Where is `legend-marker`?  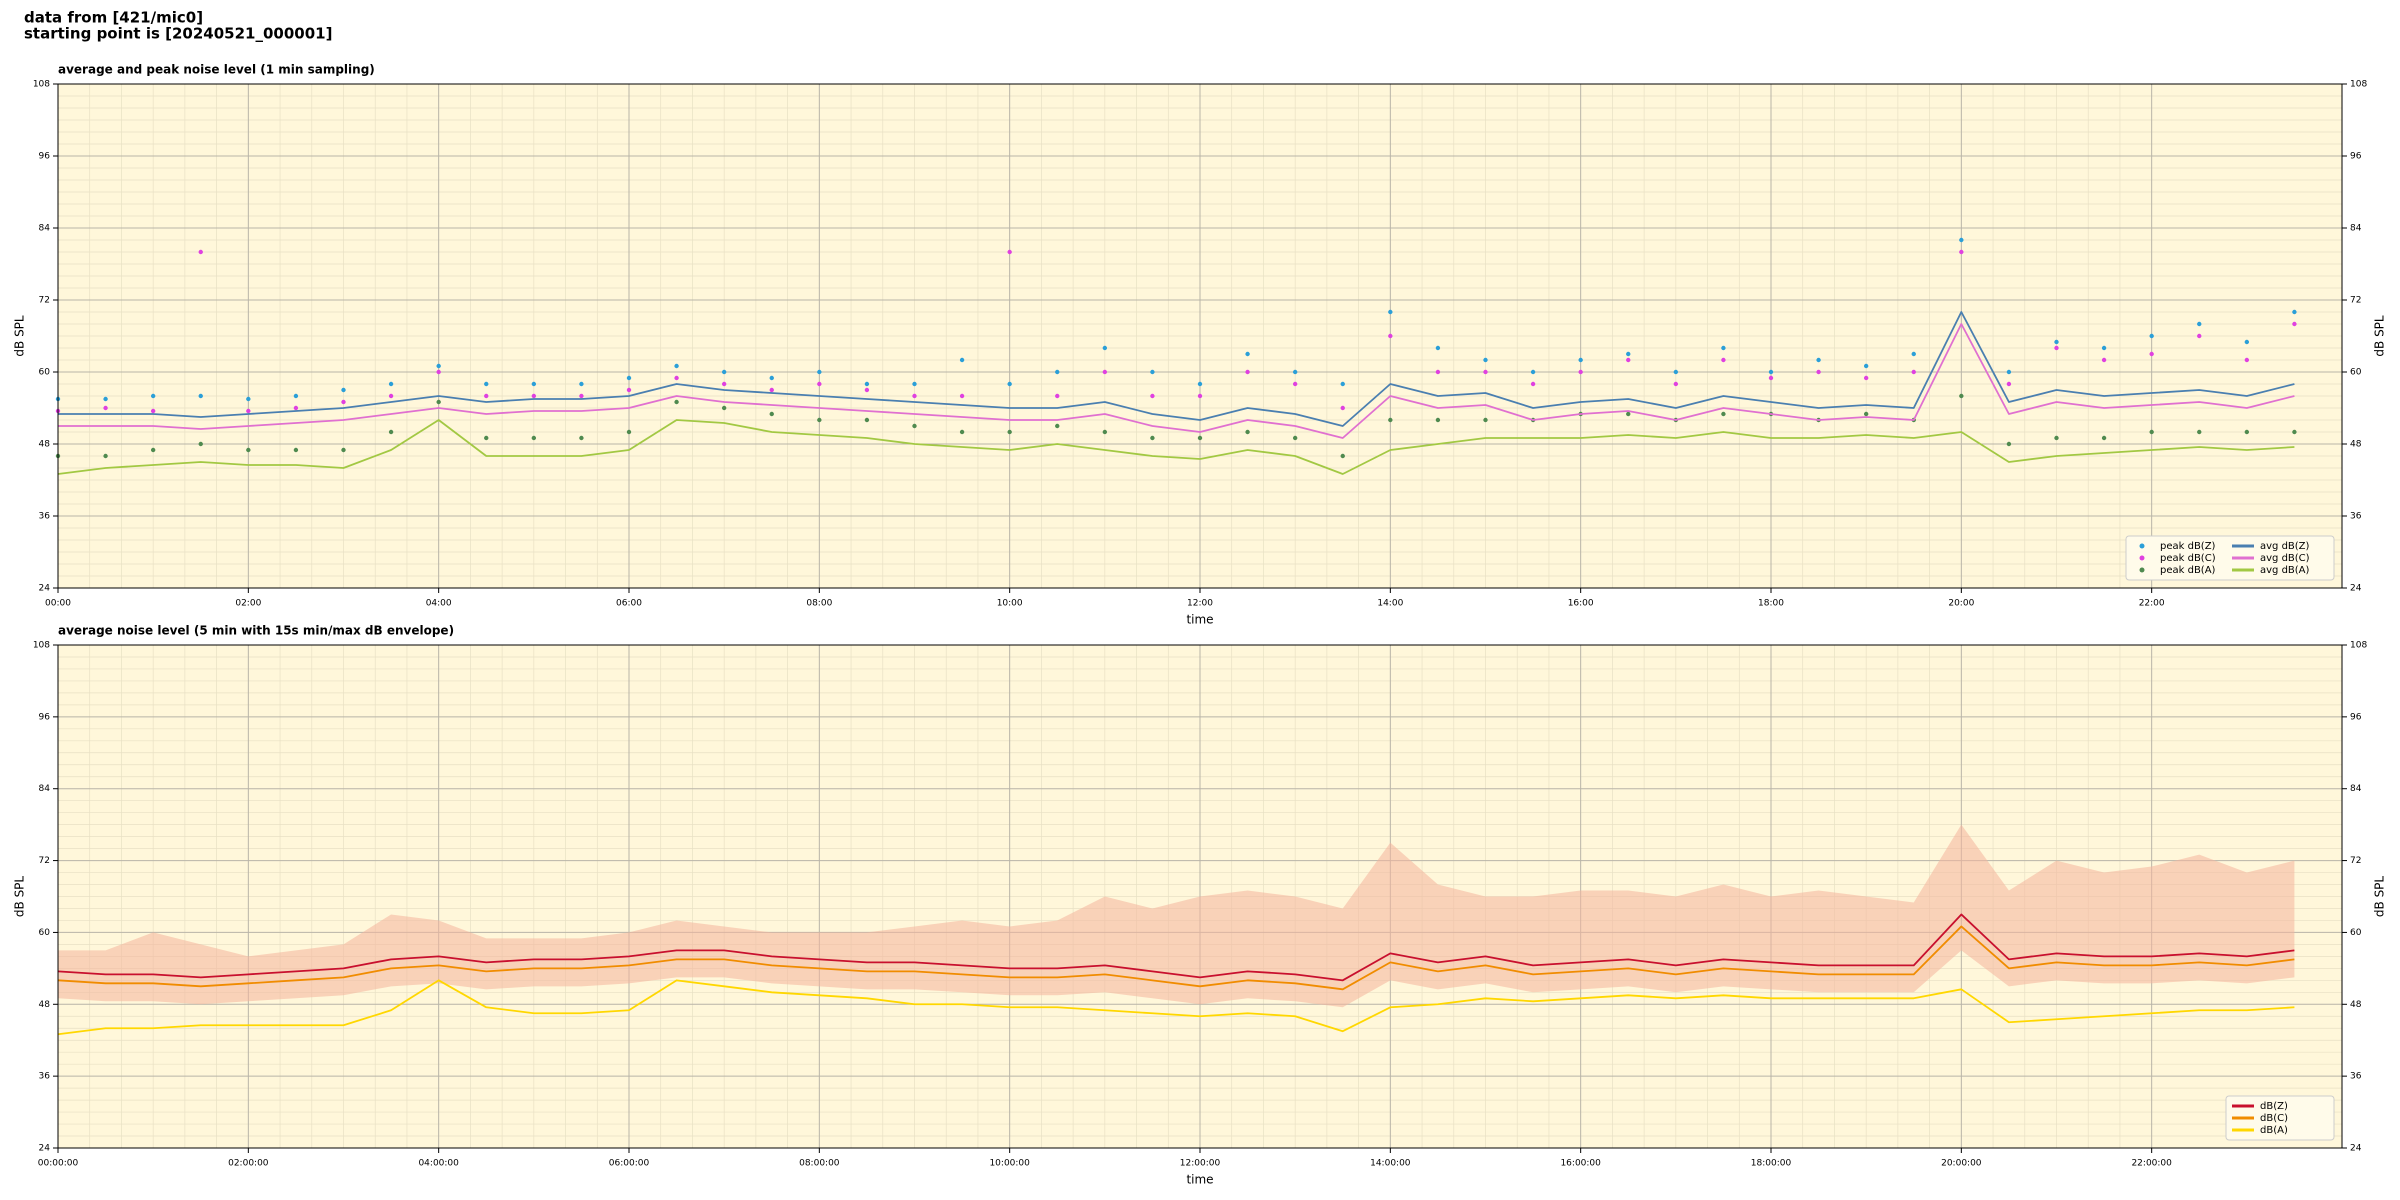 legend-marker is located at coordinates (2142, 558).